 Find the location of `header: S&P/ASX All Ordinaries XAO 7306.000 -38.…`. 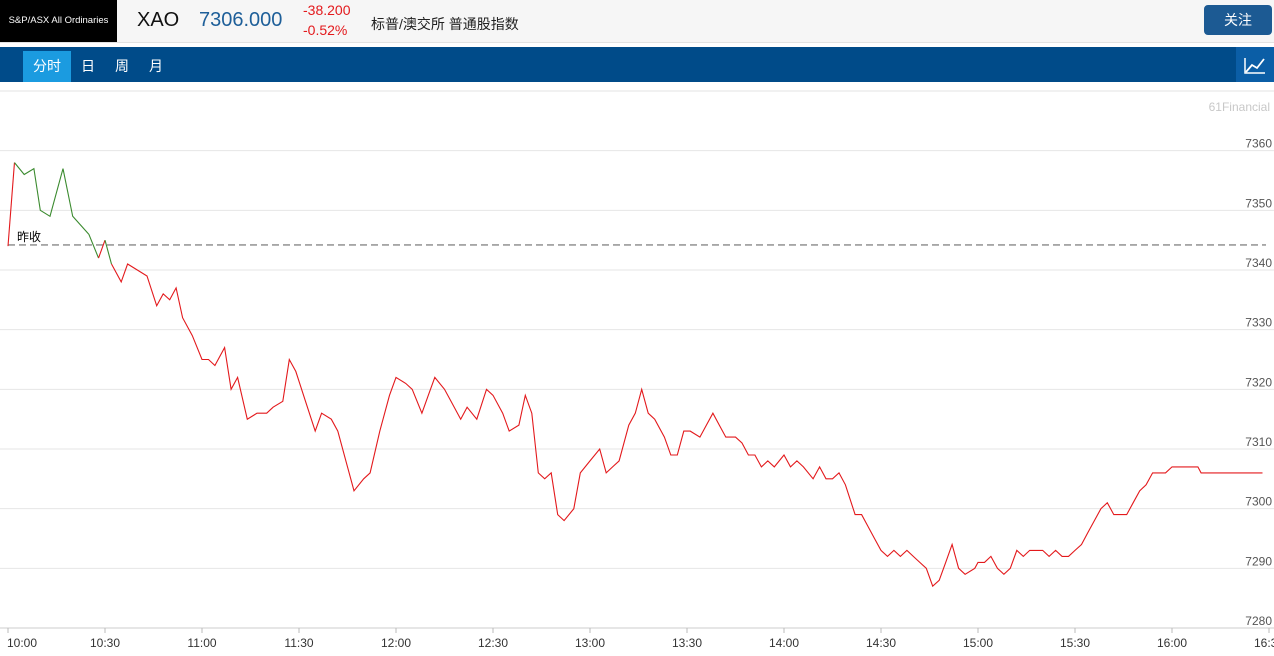

header: S&P/ASX All Ordinaries XAO 7306.000 -38.… is located at coordinates (637, 21).